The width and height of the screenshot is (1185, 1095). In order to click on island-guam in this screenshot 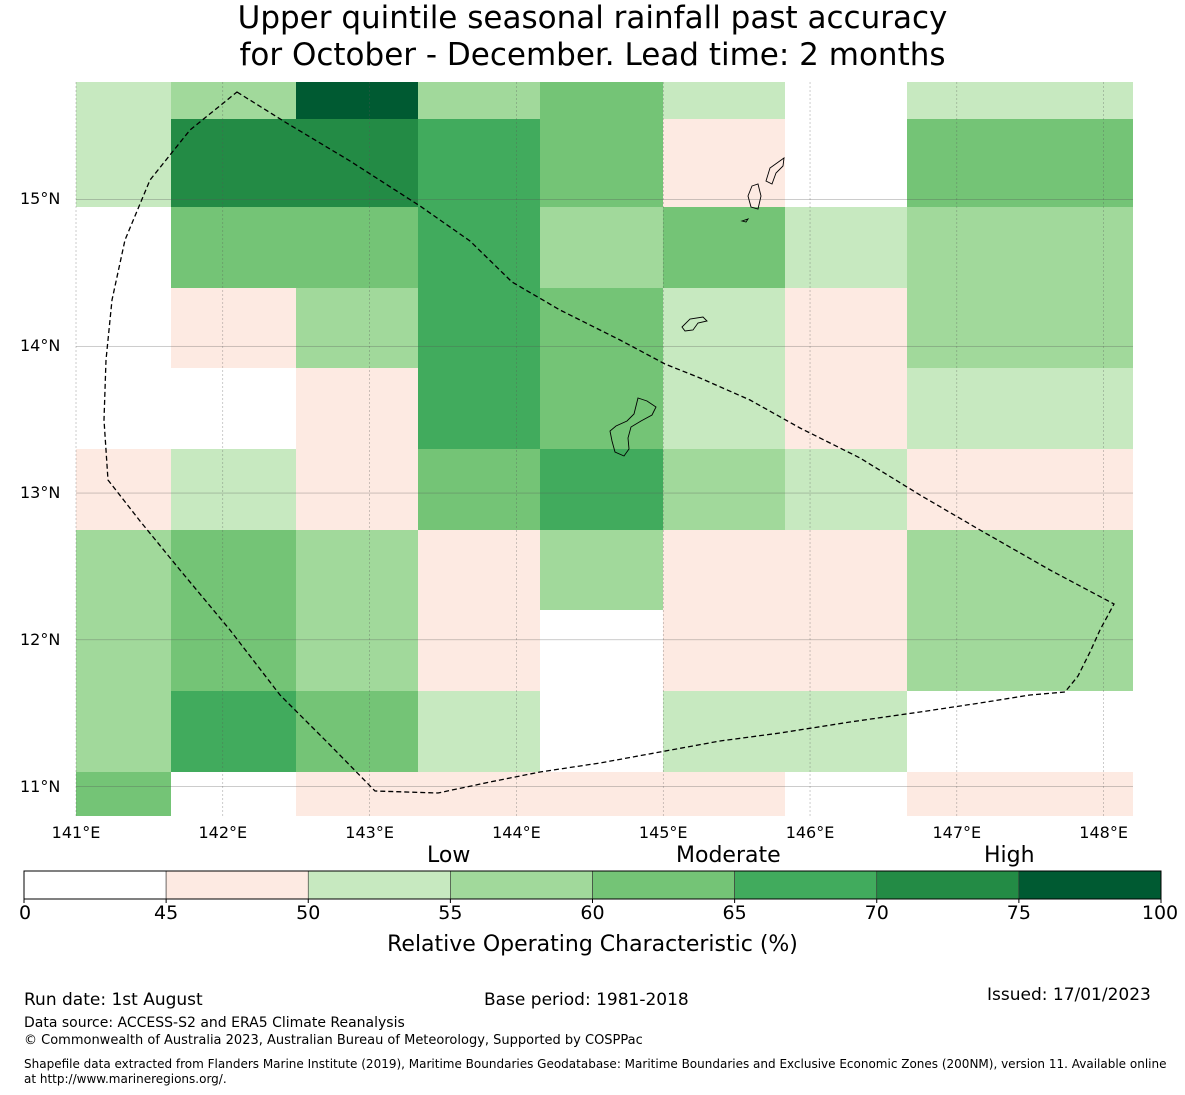, I will do `click(633, 427)`.